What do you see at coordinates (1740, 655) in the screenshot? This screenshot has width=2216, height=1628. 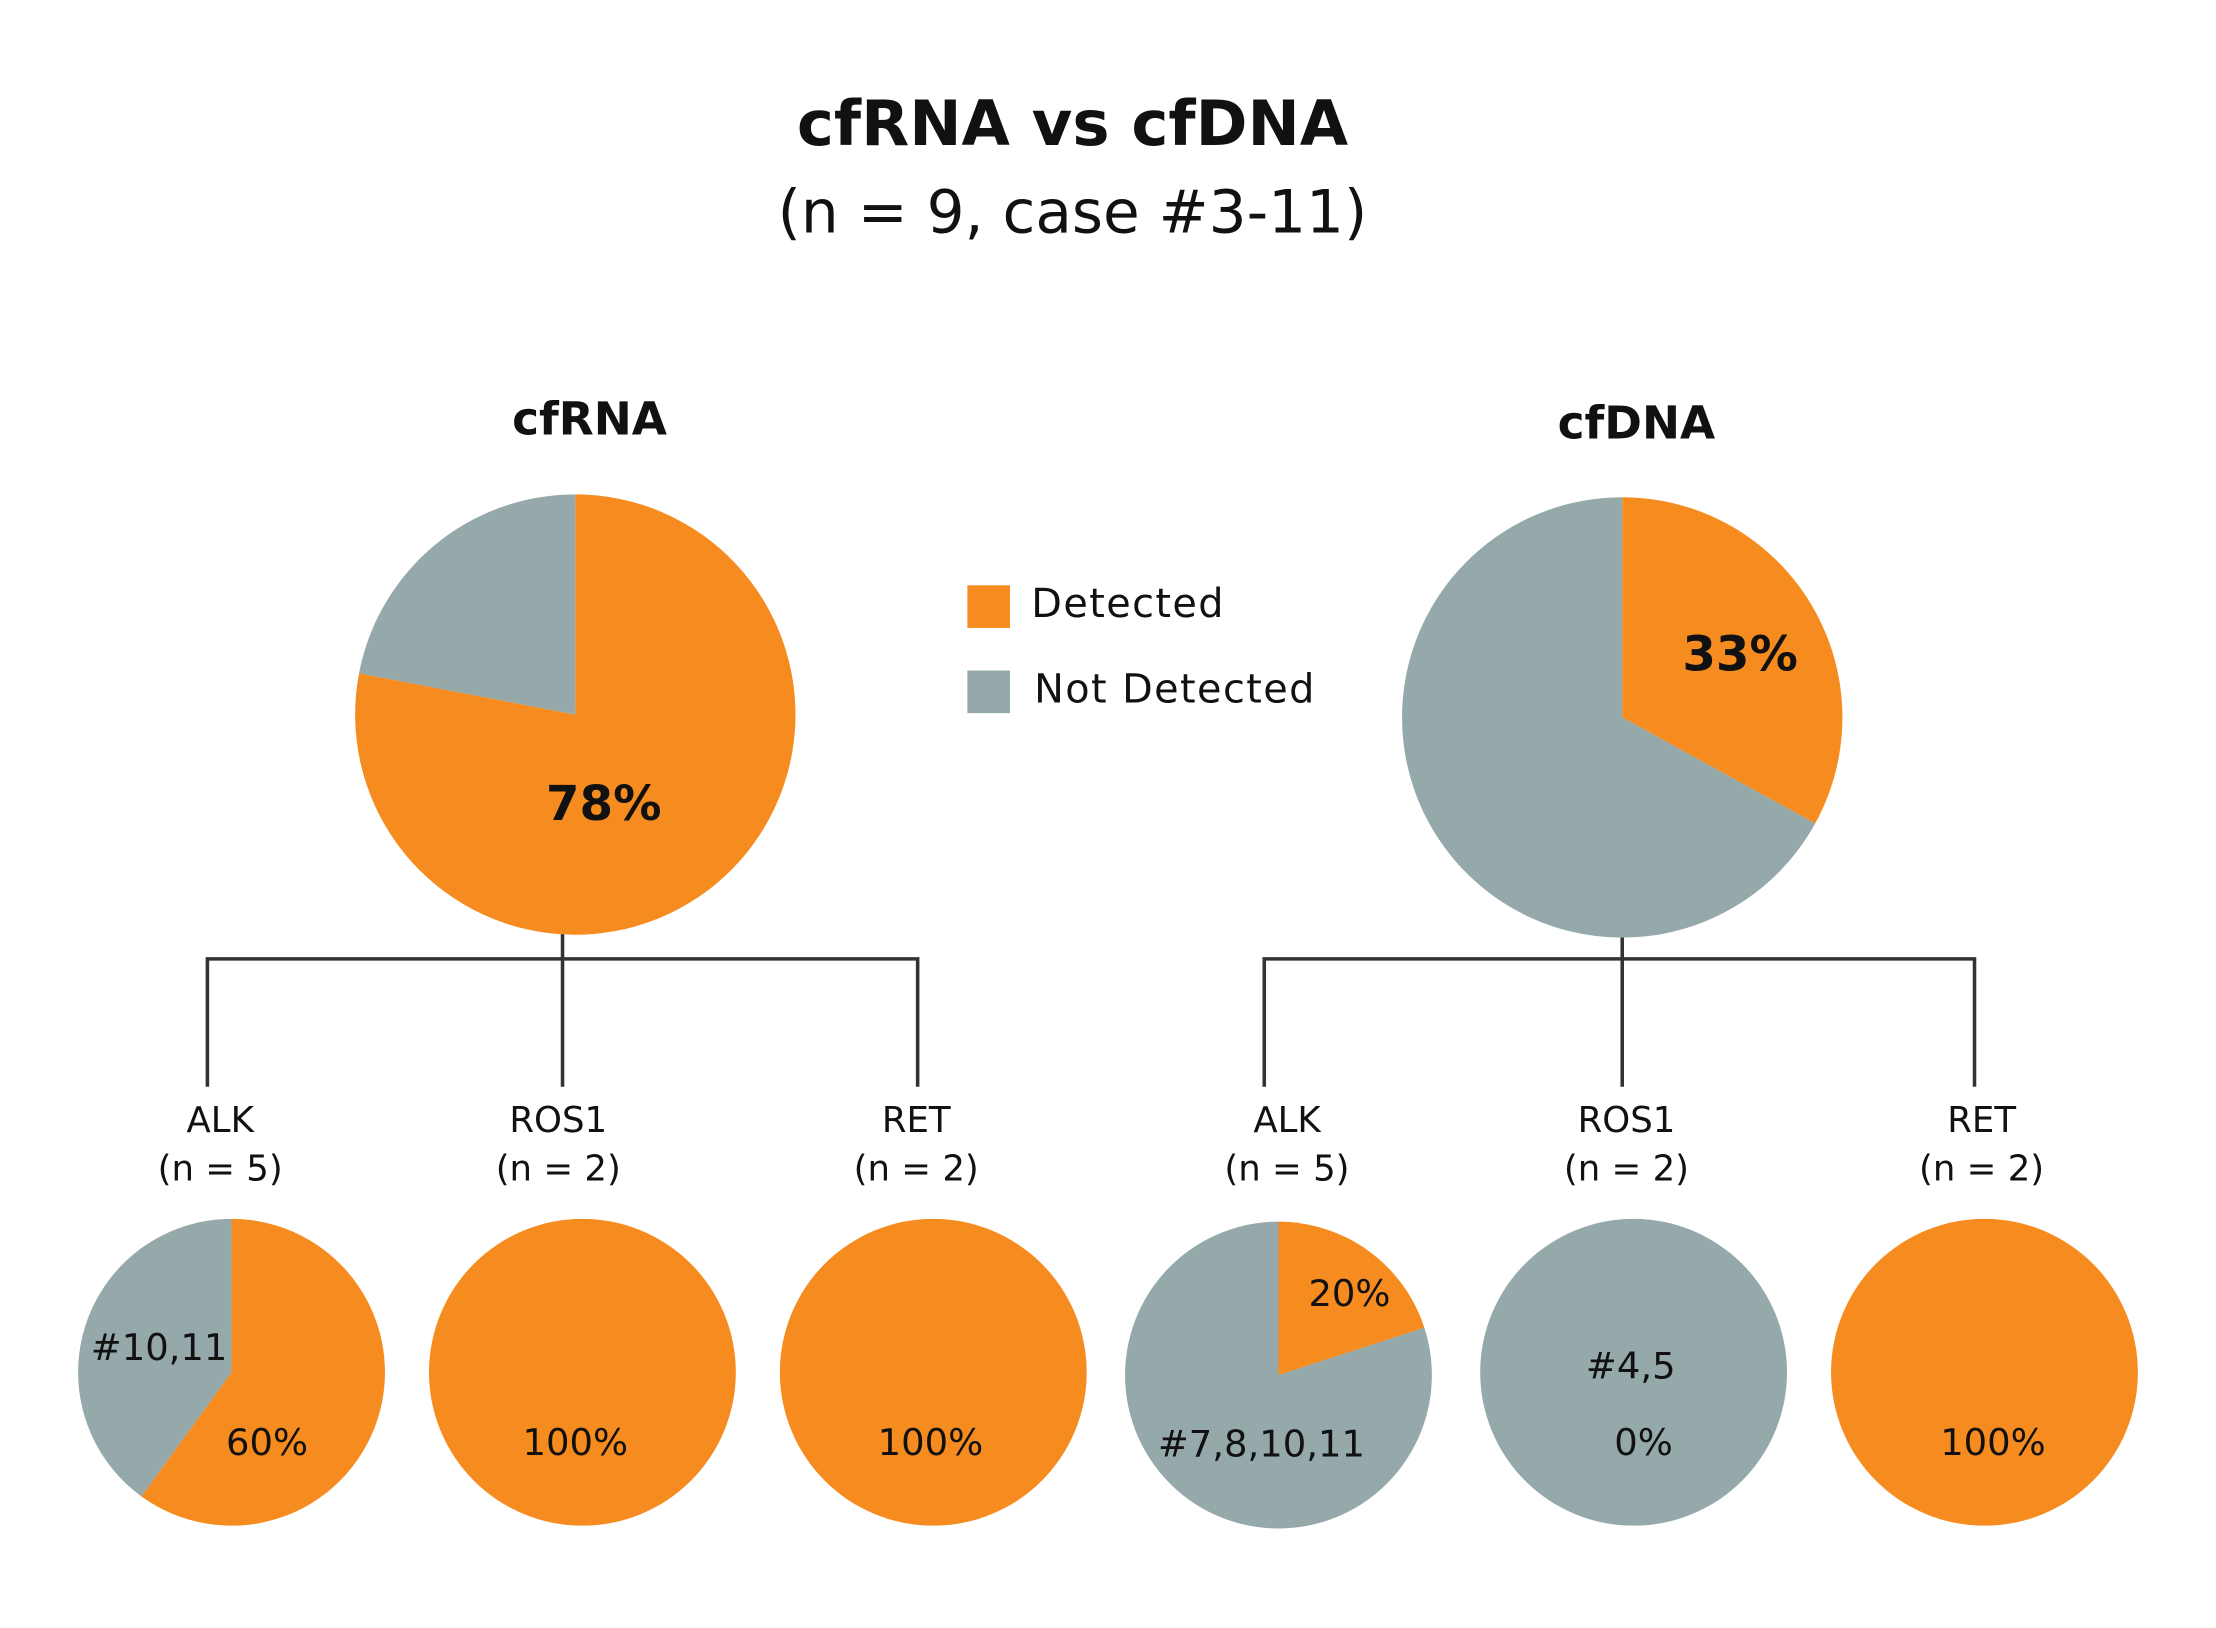 I see `data-label: 33%` at bounding box center [1740, 655].